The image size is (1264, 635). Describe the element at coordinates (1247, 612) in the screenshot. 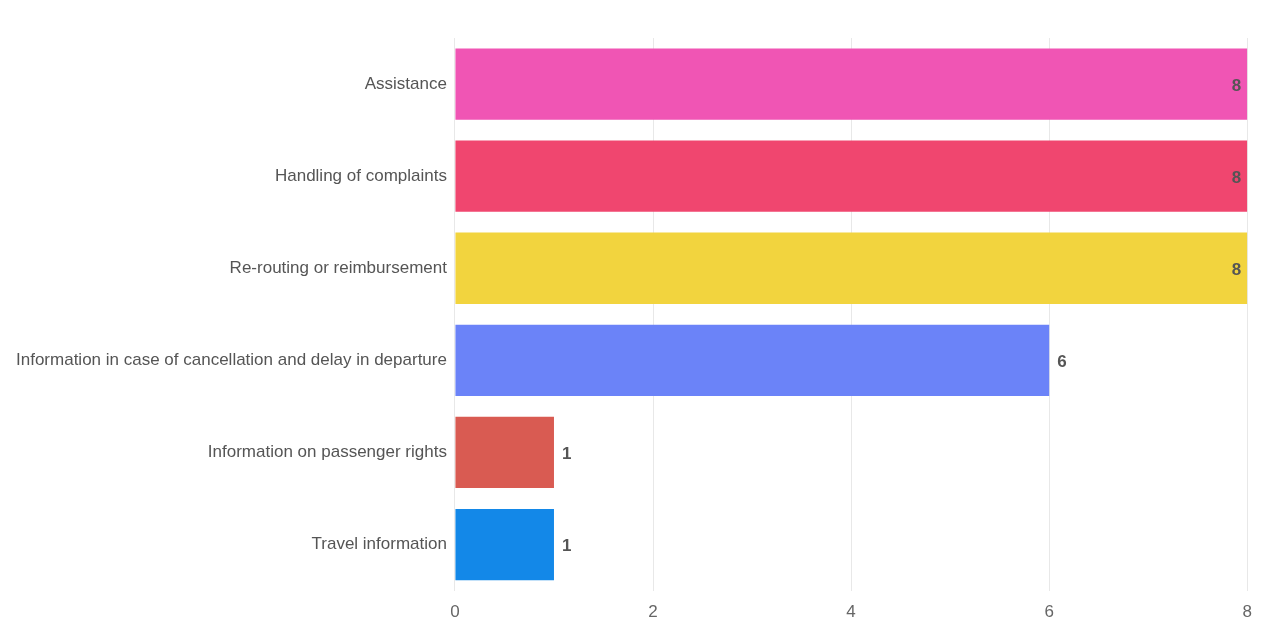

I see `x-tick-label: 8` at that location.